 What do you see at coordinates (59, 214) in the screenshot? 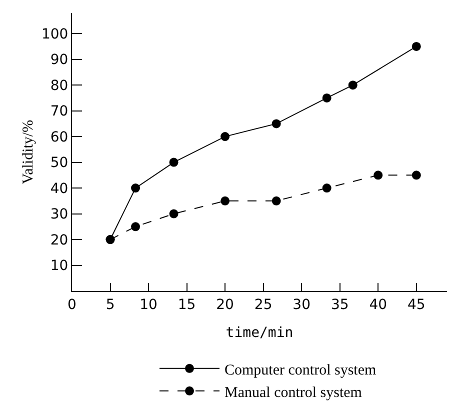
I see `y-tick-label: 30` at bounding box center [59, 214].